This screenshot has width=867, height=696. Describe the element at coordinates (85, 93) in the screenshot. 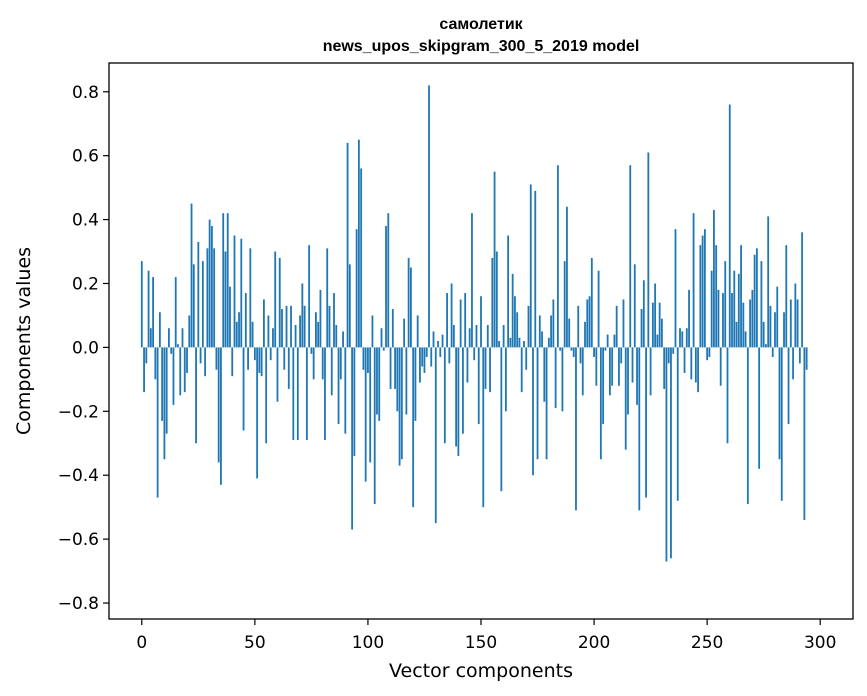

I see `y-tick-label: 0.8` at that location.